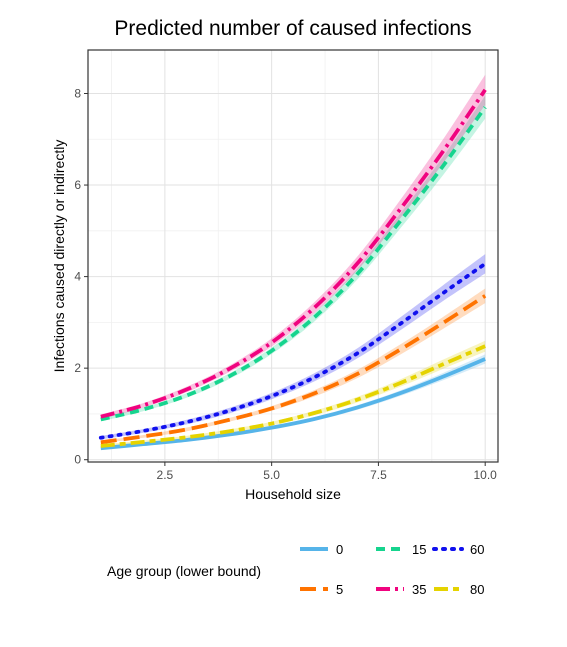 Image resolution: width=567 pixels, height=647 pixels. Describe the element at coordinates (419, 589) in the screenshot. I see `legend-label-35: 35` at that location.